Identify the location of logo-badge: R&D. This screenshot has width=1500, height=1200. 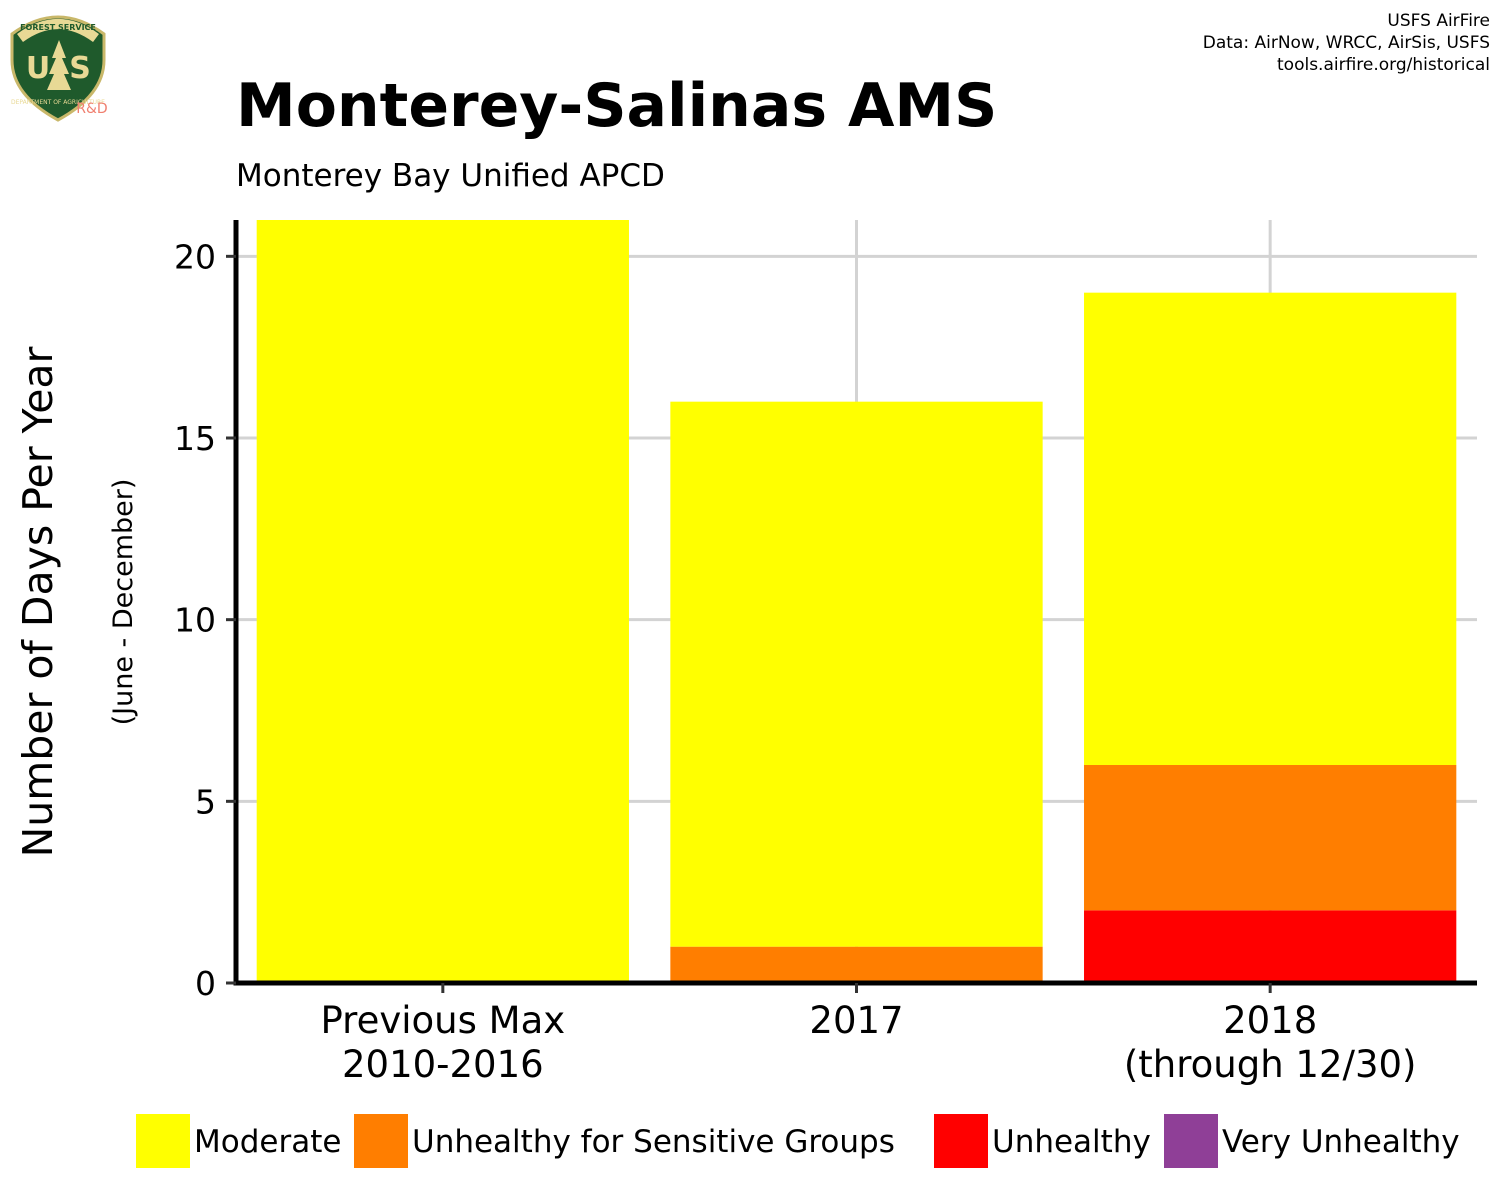
(91, 109).